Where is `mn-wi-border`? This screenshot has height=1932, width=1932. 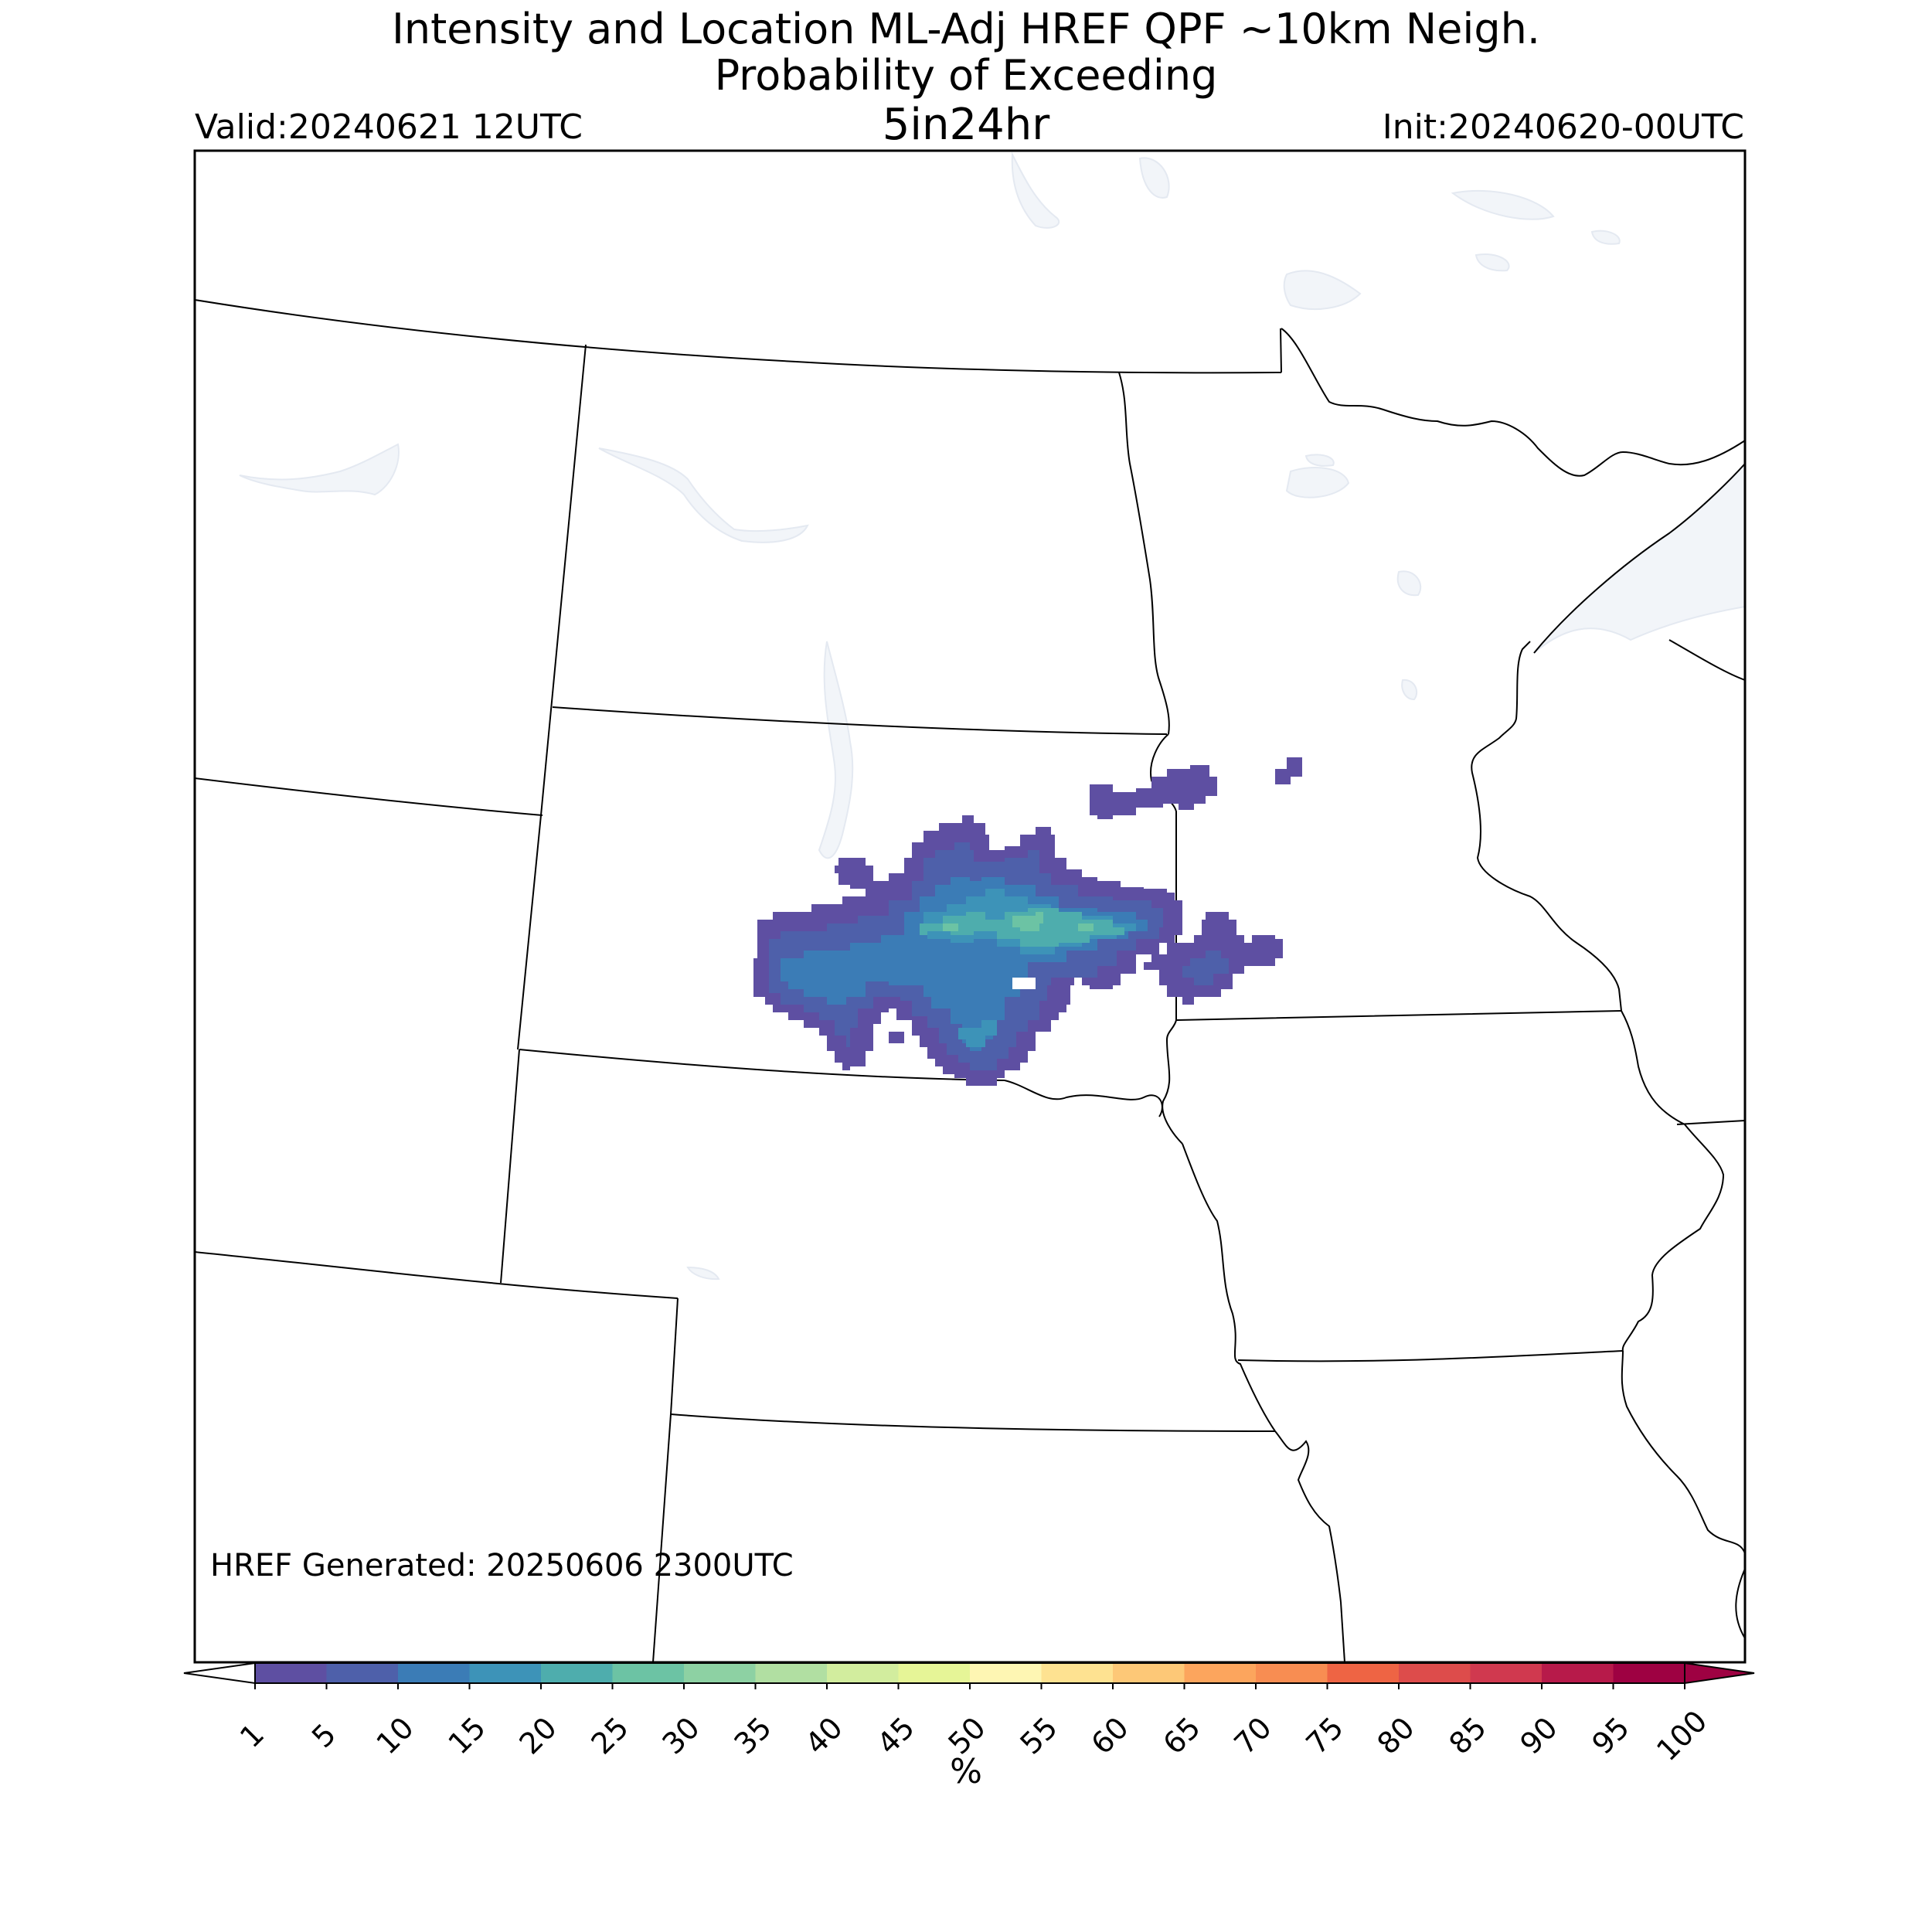
mn-wi-border is located at coordinates (1547, 827).